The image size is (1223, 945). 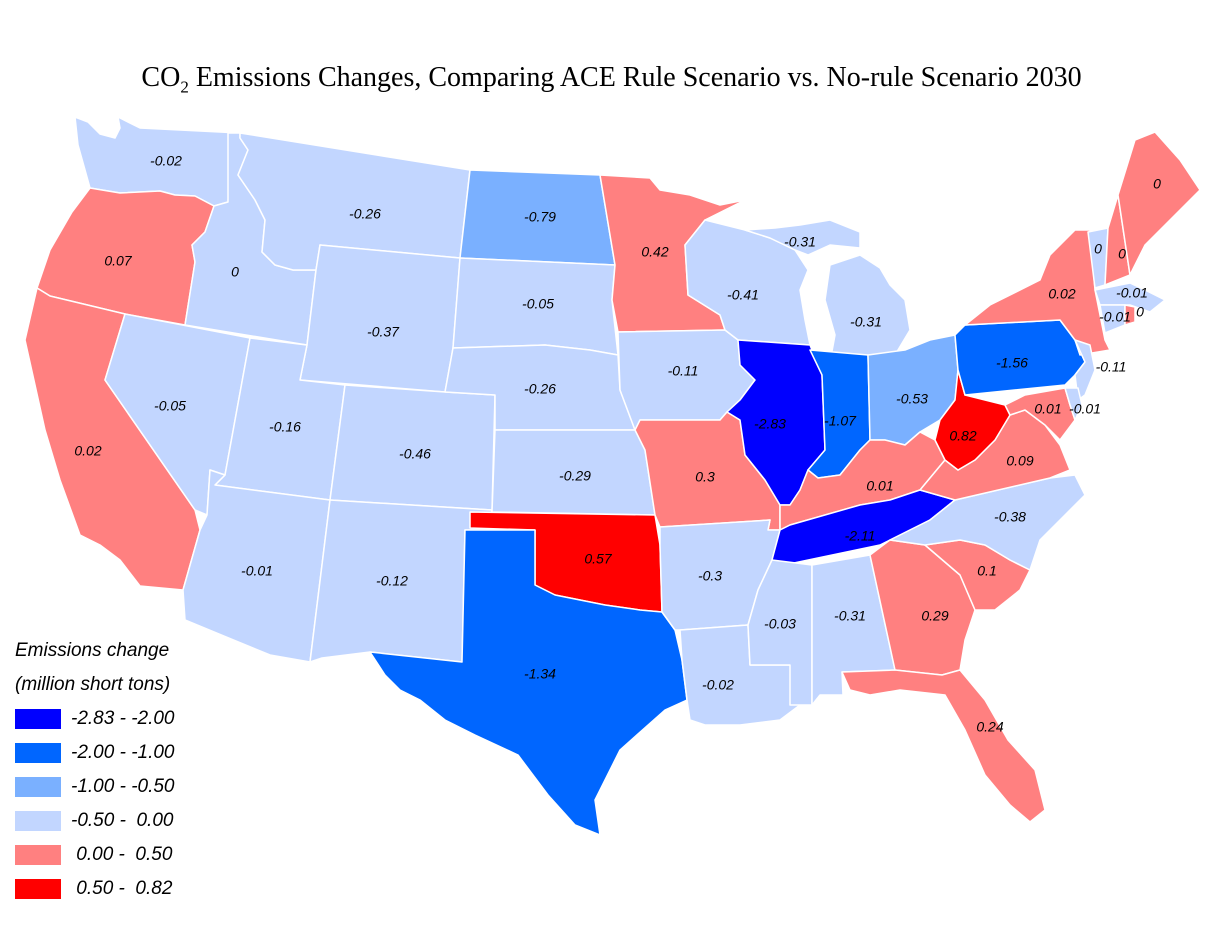 I want to click on state-value-ri: 0, so click(x=1140, y=312).